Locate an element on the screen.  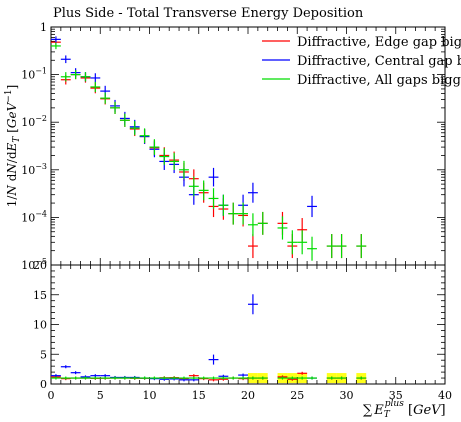
x-tick-label: 30 is located at coordinates (347, 395).